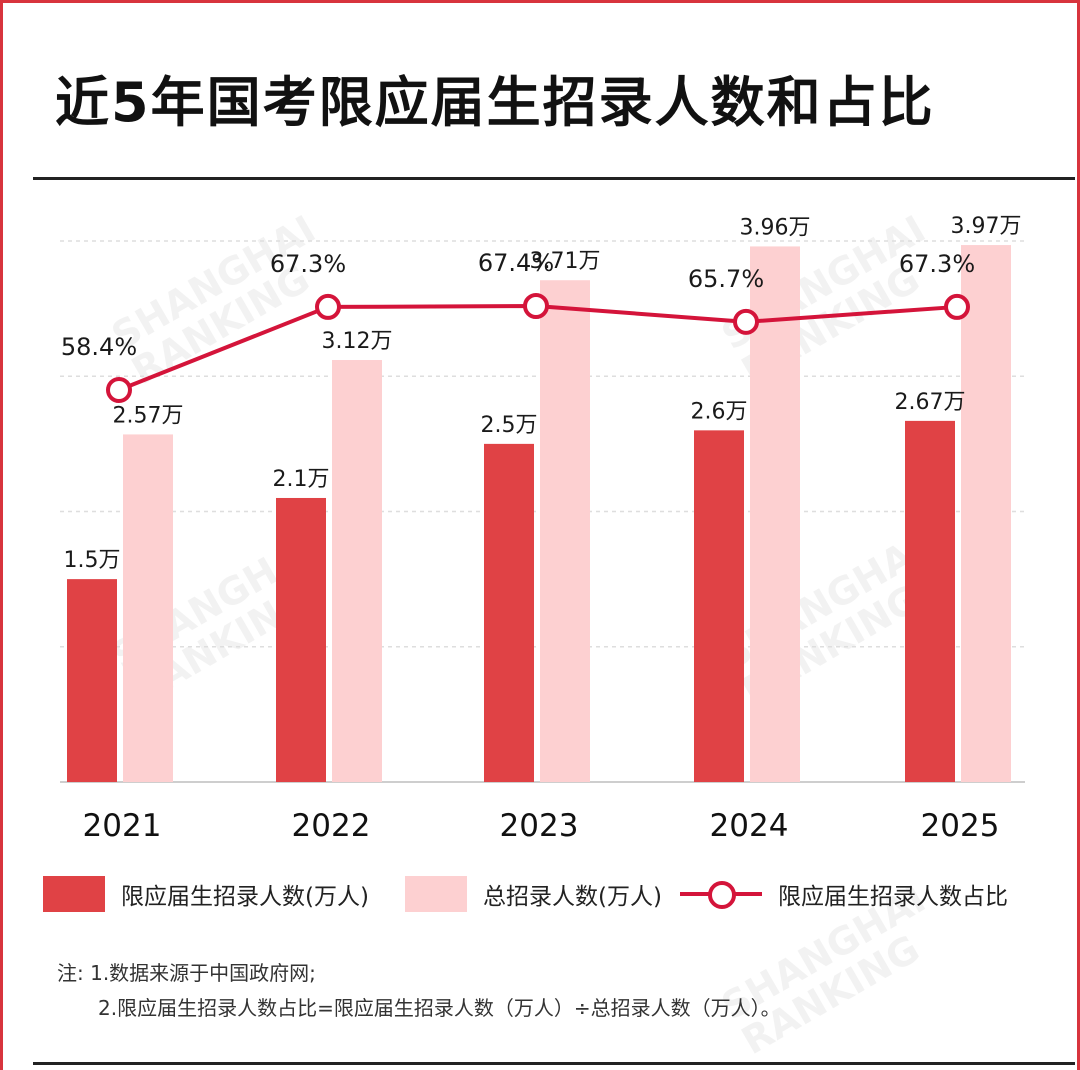 The height and width of the screenshot is (1070, 1080). I want to click on data-label-total: 3.96万, so click(775, 227).